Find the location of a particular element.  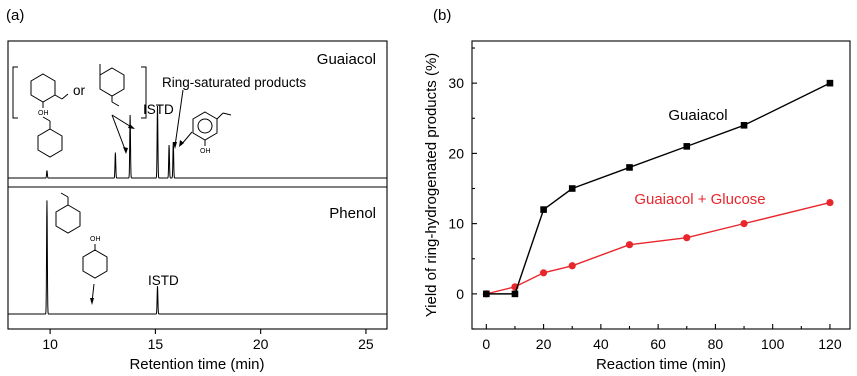

annotation-arrows-top is located at coordinates (152, 121).